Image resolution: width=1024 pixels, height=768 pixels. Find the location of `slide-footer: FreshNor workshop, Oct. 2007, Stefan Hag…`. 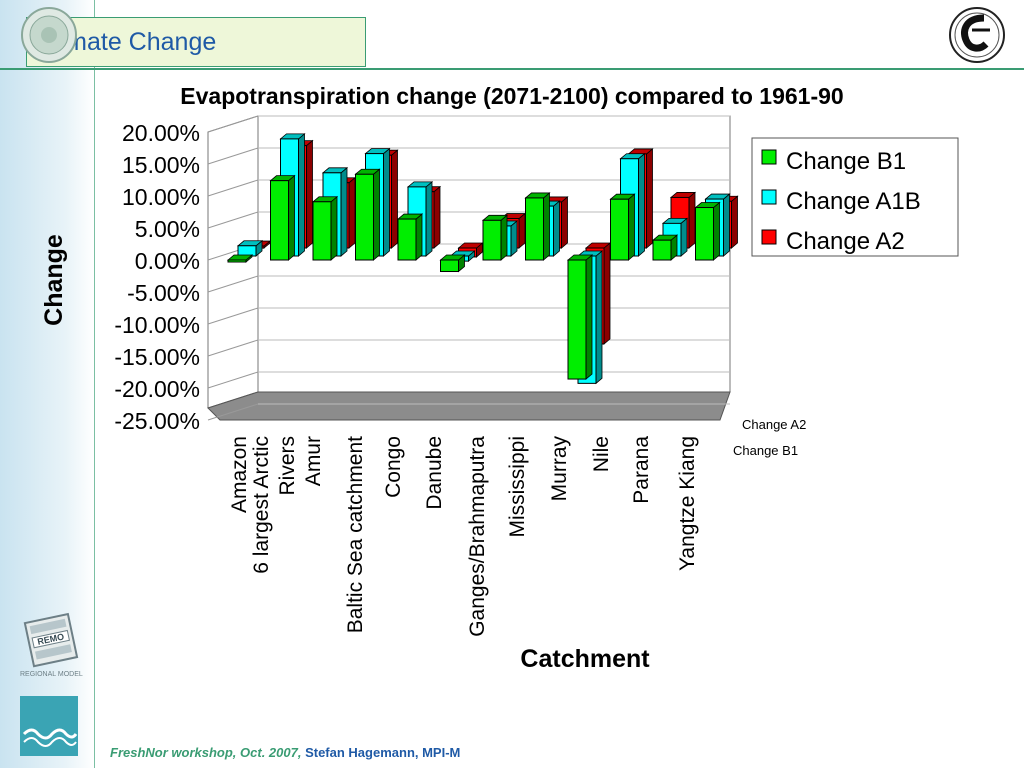

slide-footer: FreshNor workshop, Oct. 2007, Stefan Hag… is located at coordinates (285, 752).